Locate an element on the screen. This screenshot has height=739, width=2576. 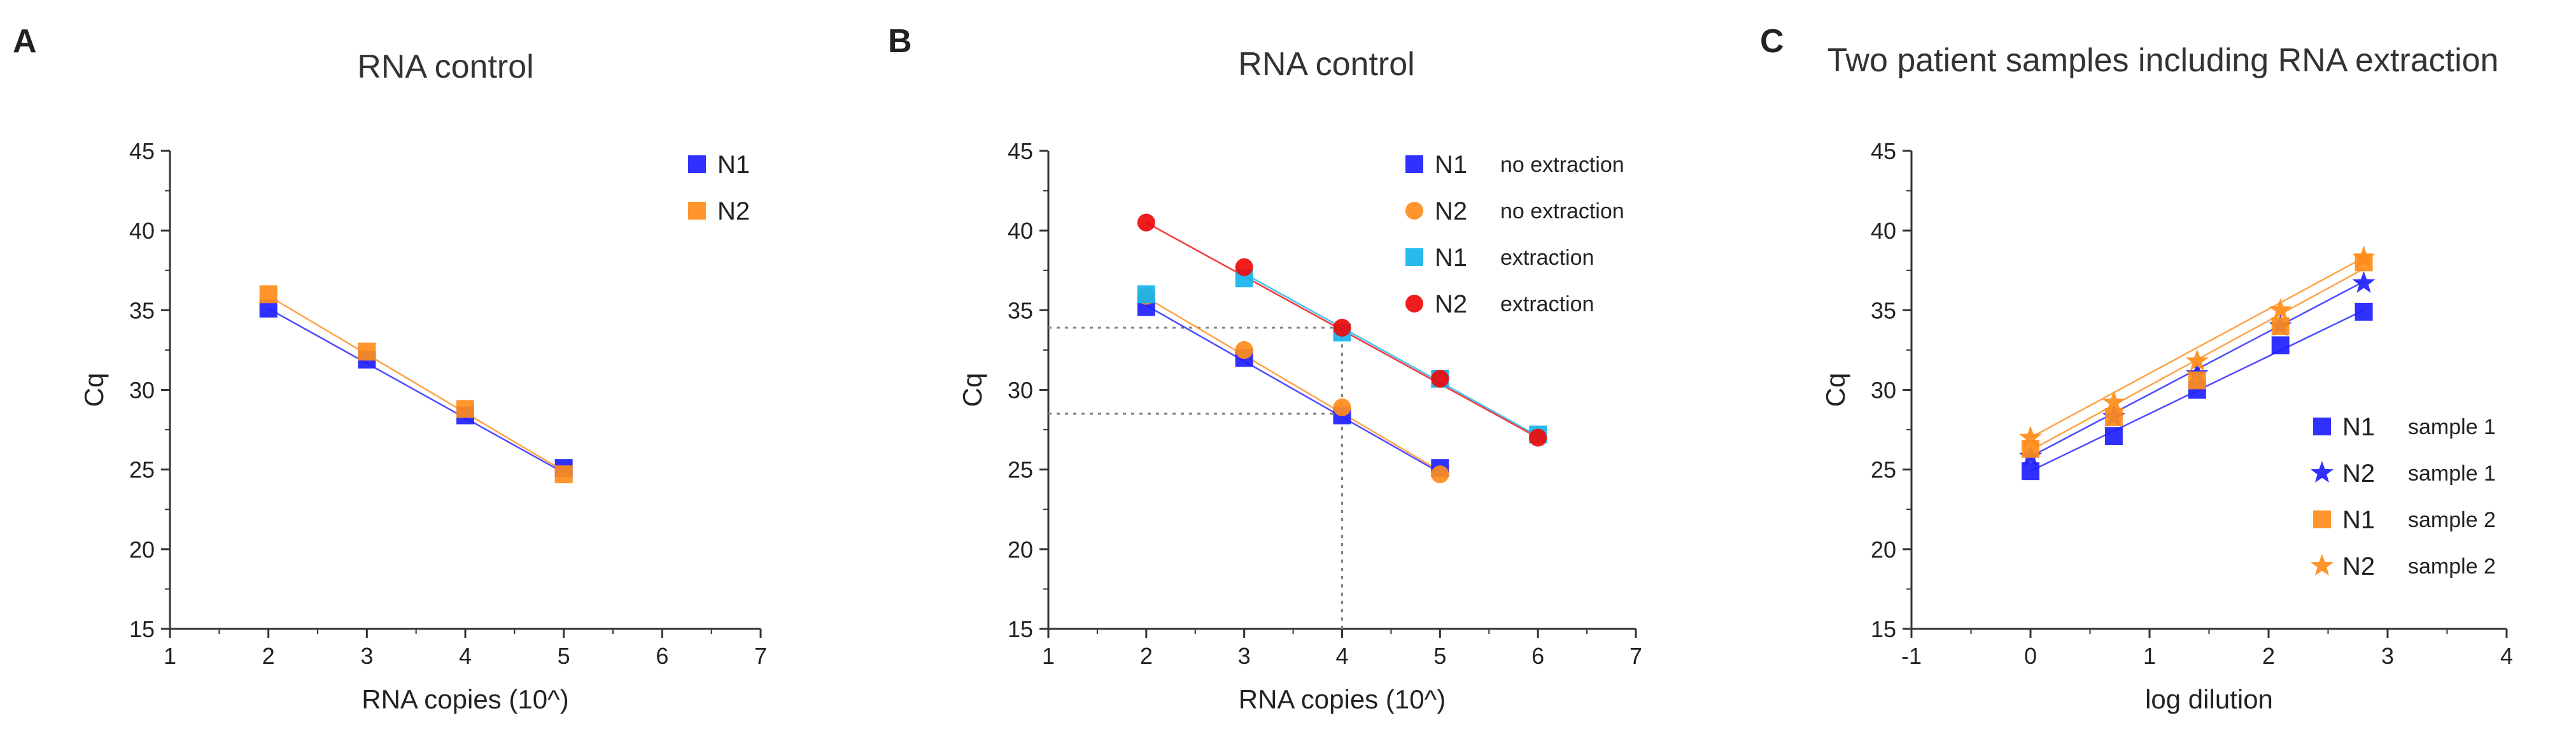
x-tick-label: 0 is located at coordinates (2031, 656).